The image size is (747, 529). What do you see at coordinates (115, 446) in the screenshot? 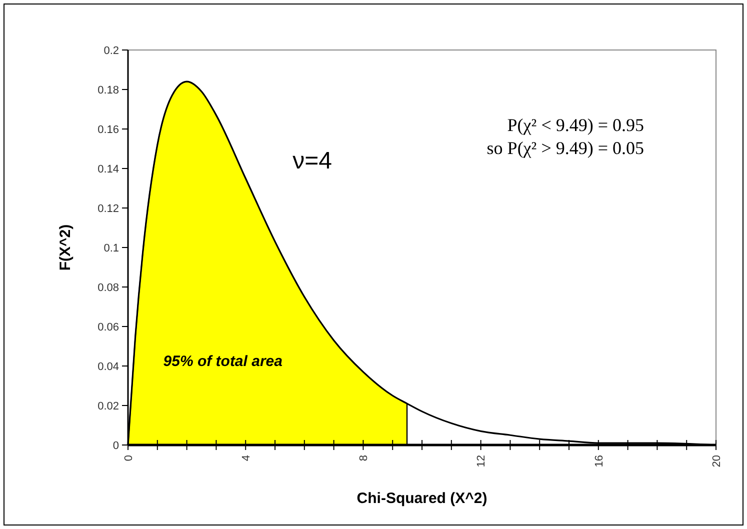
I see `y-tick-label: 0` at bounding box center [115, 446].